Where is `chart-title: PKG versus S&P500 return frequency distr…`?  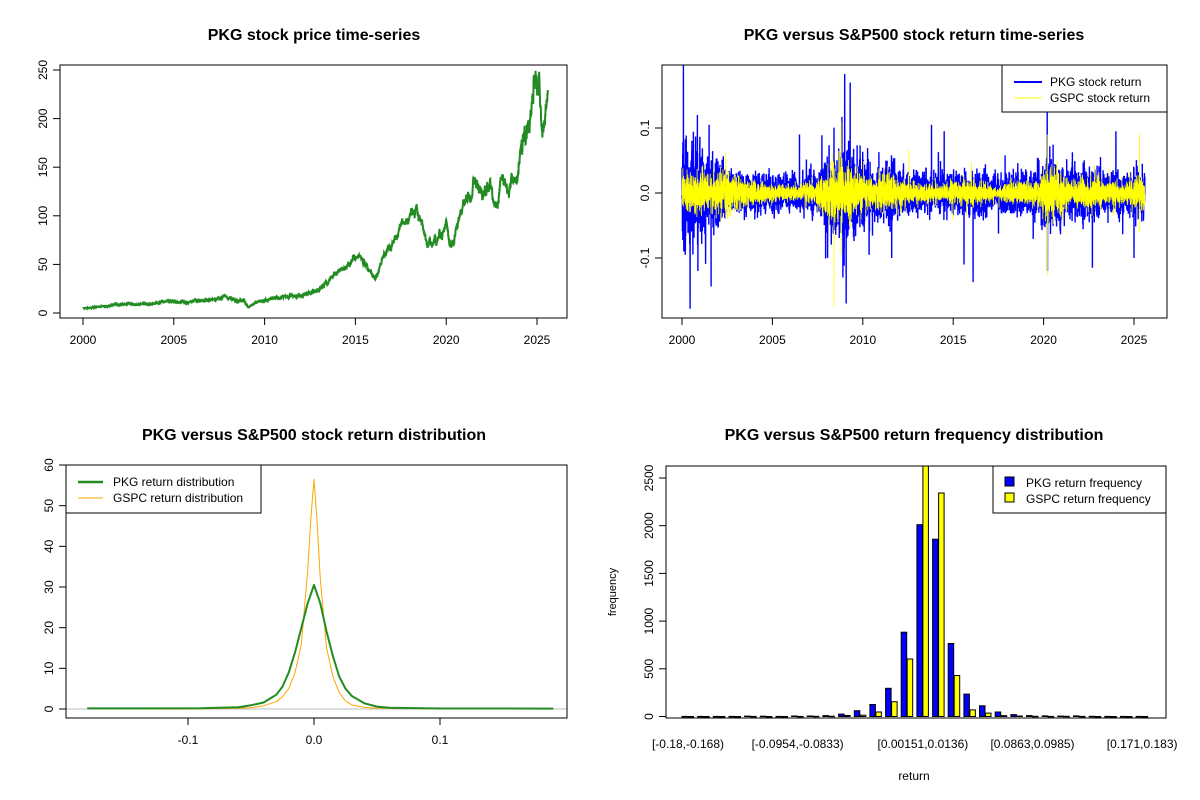
chart-title: PKG versus S&P500 return frequency distr… is located at coordinates (914, 435).